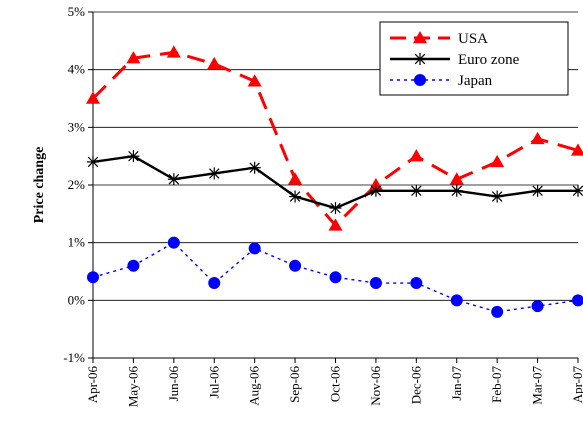 This screenshot has height=423, width=583. I want to click on x-tick-label: May-06, so click(132, 387).